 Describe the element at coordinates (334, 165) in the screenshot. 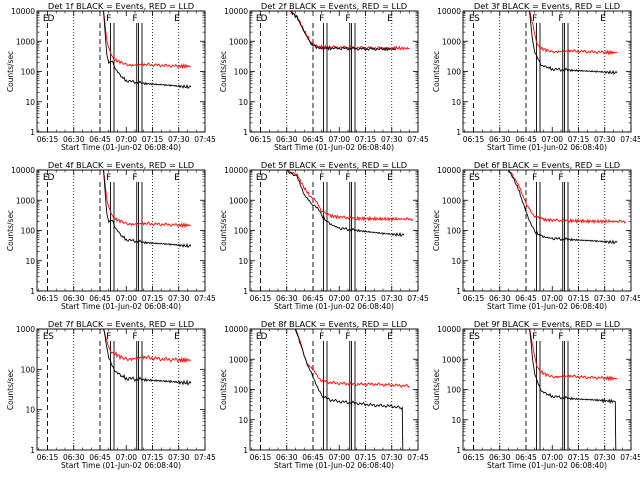

I see `chart-title: Det 5f BLACK = Events, RED = LLD` at that location.